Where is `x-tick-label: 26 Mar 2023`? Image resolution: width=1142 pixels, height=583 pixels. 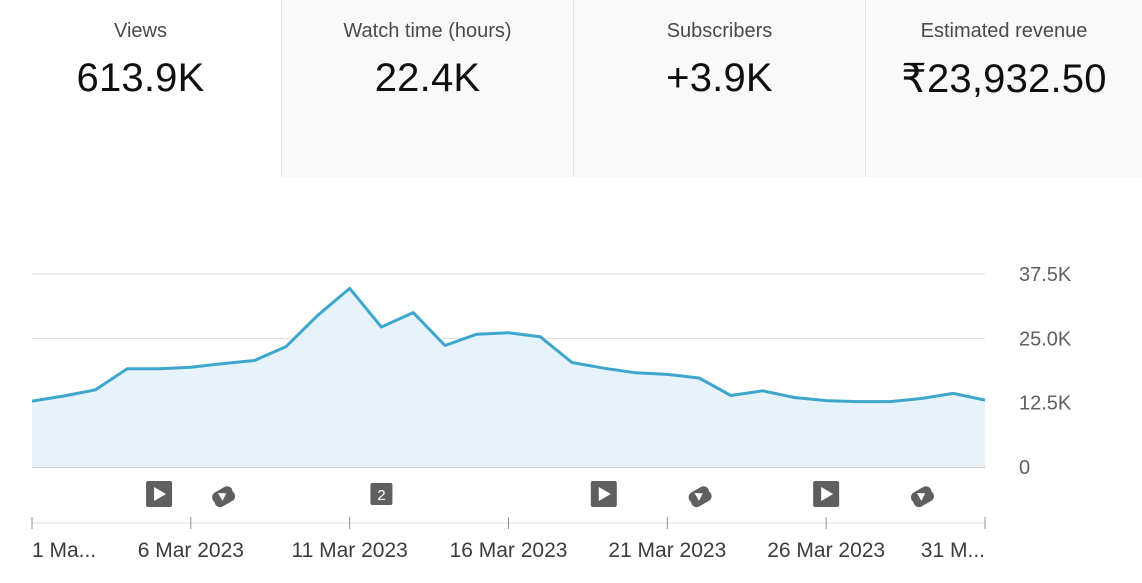 x-tick-label: 26 Mar 2023 is located at coordinates (826, 550).